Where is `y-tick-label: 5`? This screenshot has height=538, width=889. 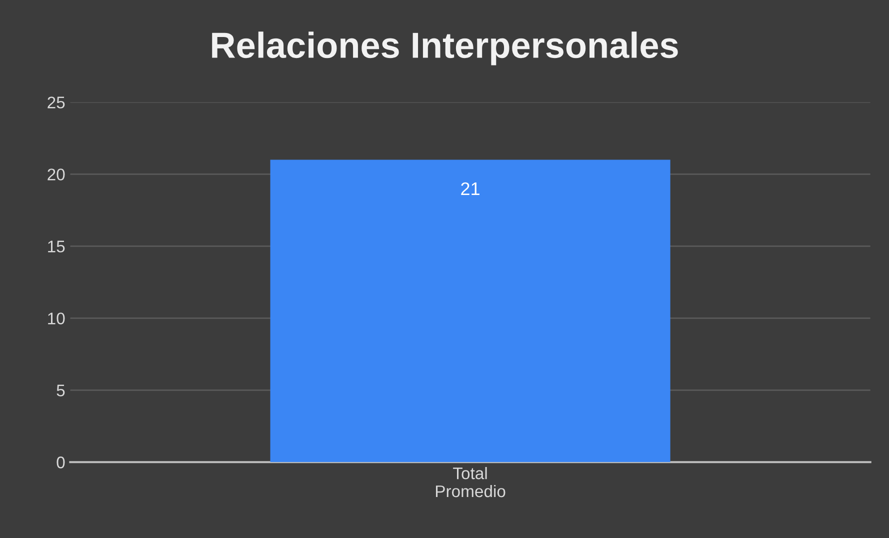 y-tick-label: 5 is located at coordinates (60, 390).